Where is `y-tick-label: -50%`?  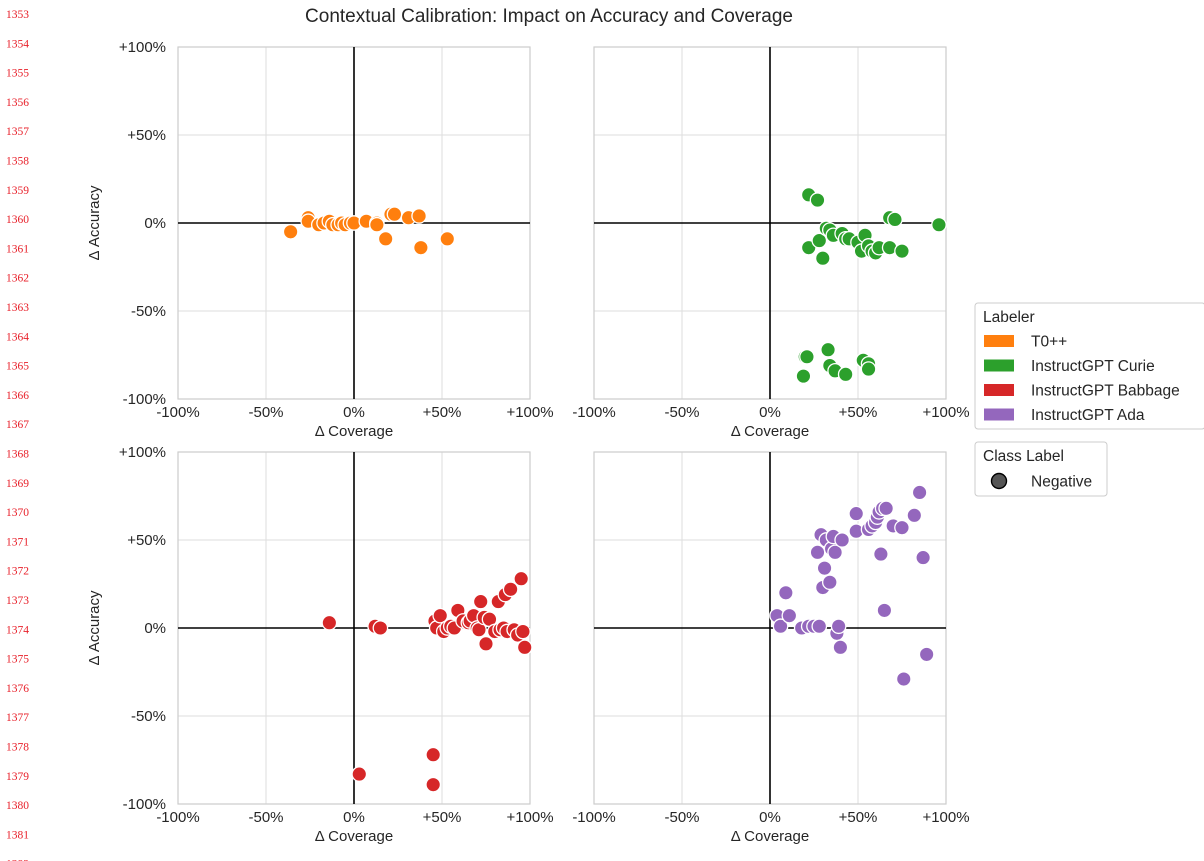 y-tick-label: -50% is located at coordinates (148, 716).